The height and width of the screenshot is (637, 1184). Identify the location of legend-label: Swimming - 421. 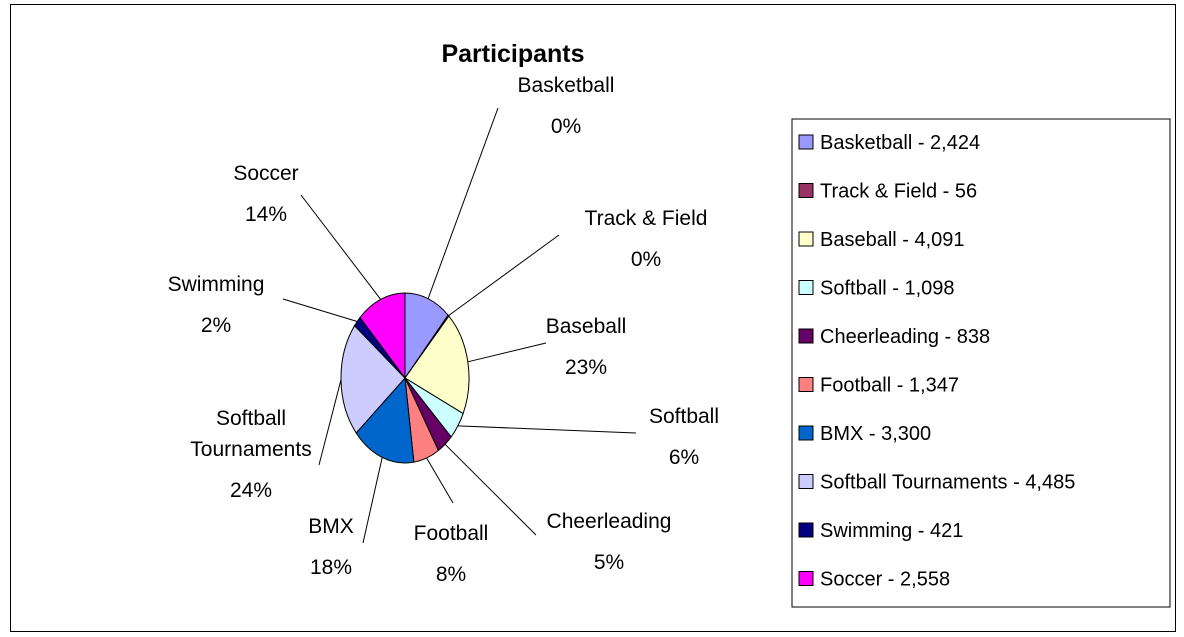
(891, 531).